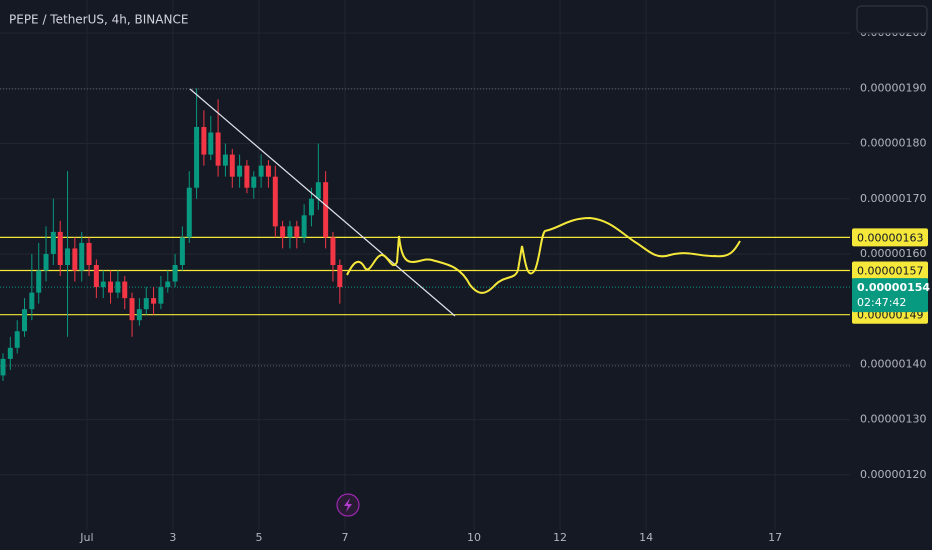 Image resolution: width=932 pixels, height=550 pixels. I want to click on y-tick-label: 0.00000140, so click(893, 363).